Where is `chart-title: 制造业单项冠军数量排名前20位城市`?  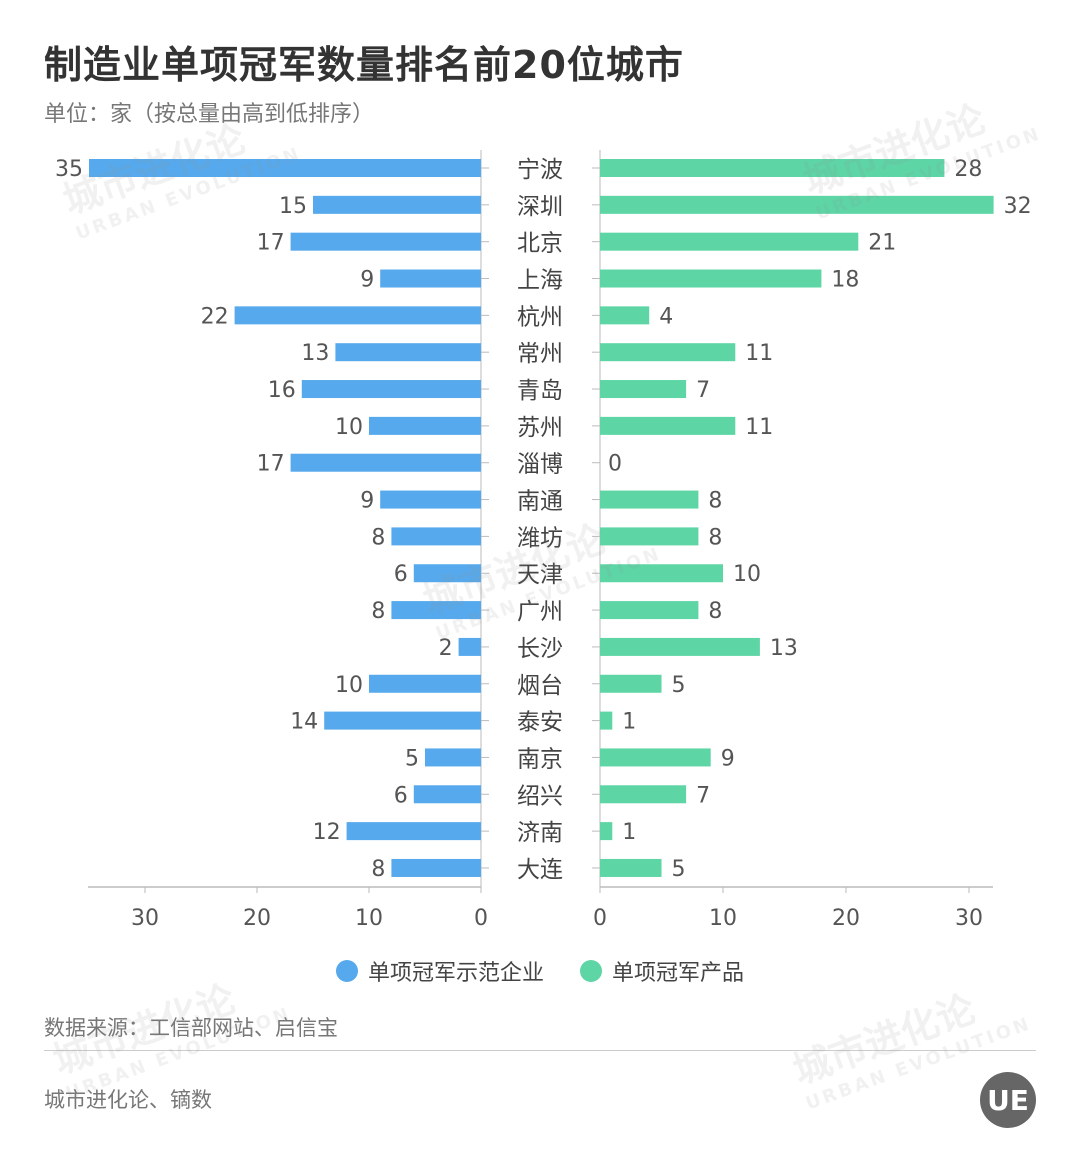 chart-title: 制造业单项冠军数量排名前20位城市 is located at coordinates (364, 65).